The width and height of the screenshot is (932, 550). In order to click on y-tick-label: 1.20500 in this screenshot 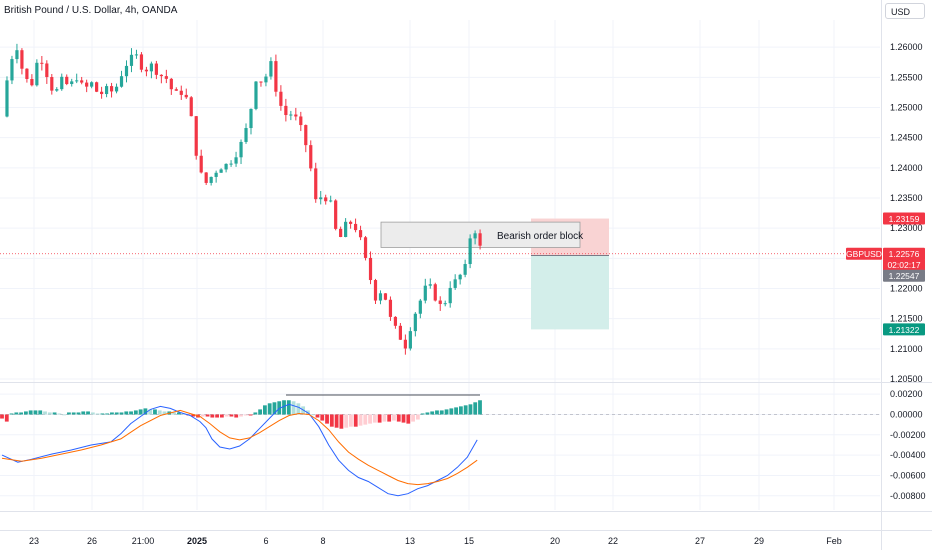, I will do `click(906, 379)`.